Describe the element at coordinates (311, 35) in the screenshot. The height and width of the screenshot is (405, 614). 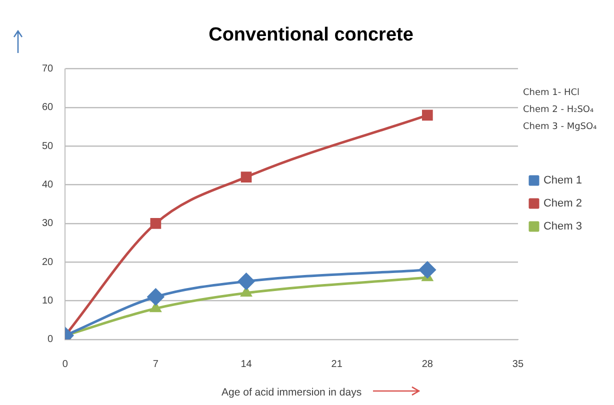
I see `chart-title: Conventional concrete` at that location.